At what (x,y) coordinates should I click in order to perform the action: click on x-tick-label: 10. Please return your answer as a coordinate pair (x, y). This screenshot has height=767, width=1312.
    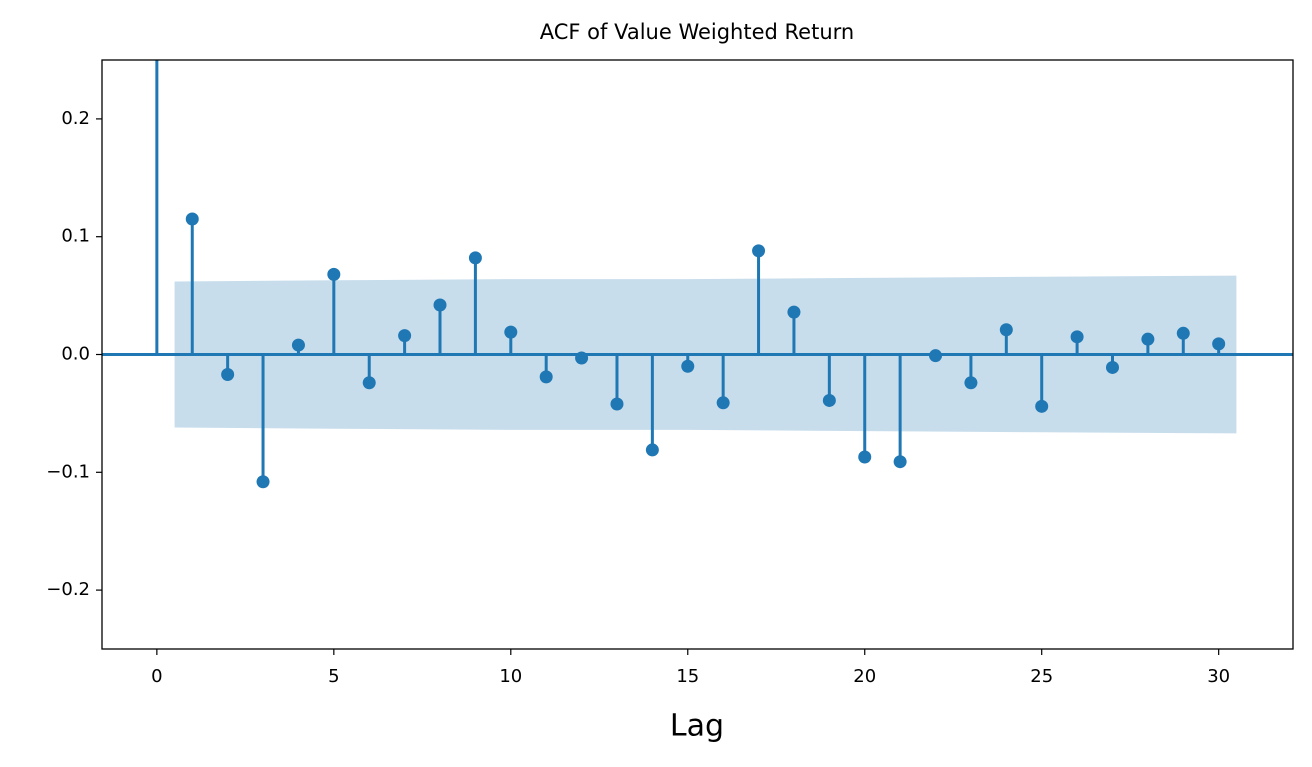
    Looking at the image, I should click on (510, 676).